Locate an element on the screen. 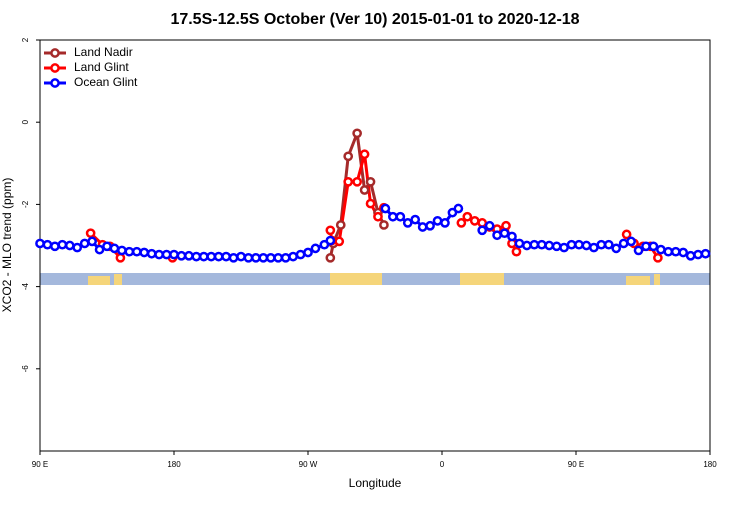 The height and width of the screenshot is (505, 750). legend-label: Land Glint is located at coordinates (101, 67).